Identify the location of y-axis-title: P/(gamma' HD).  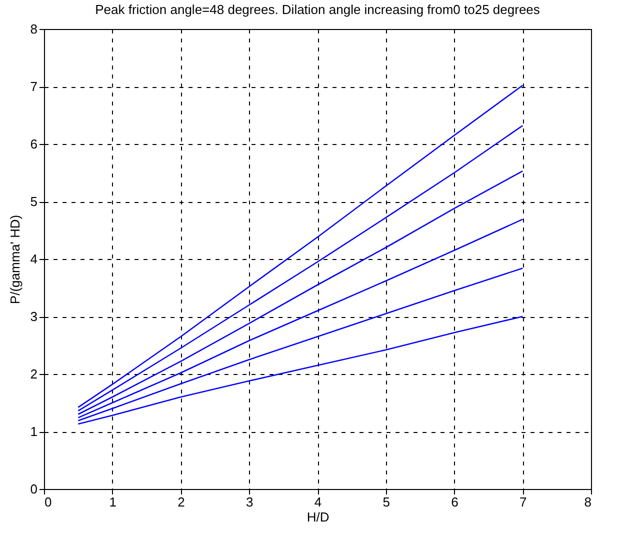
(14, 259).